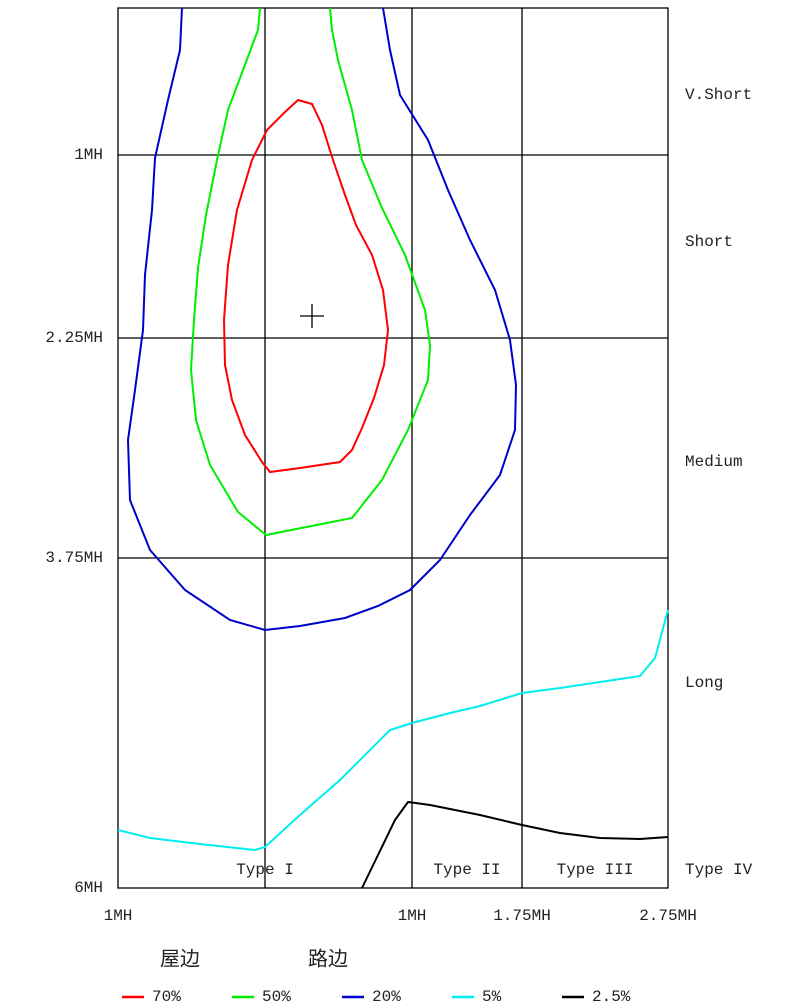  I want to click on y-label: 1MH, so click(88, 155).